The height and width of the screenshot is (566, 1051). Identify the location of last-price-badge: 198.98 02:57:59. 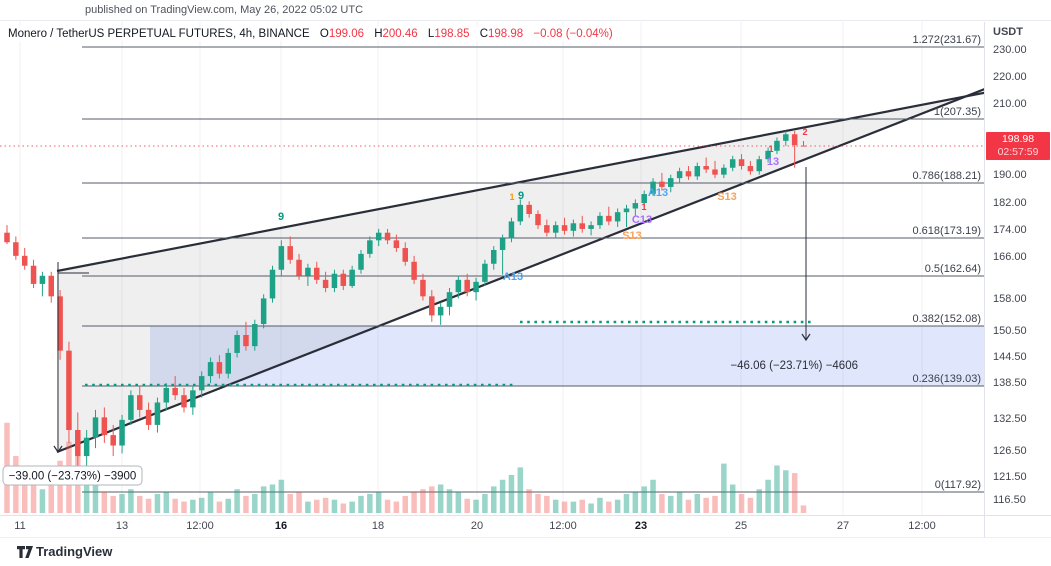
(1018, 146).